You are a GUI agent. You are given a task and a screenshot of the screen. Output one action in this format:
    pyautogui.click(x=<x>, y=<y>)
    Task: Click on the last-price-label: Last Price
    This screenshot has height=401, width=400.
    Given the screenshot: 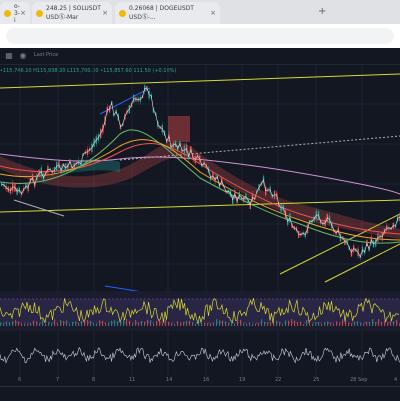 What is the action you would take?
    pyautogui.click(x=46, y=55)
    